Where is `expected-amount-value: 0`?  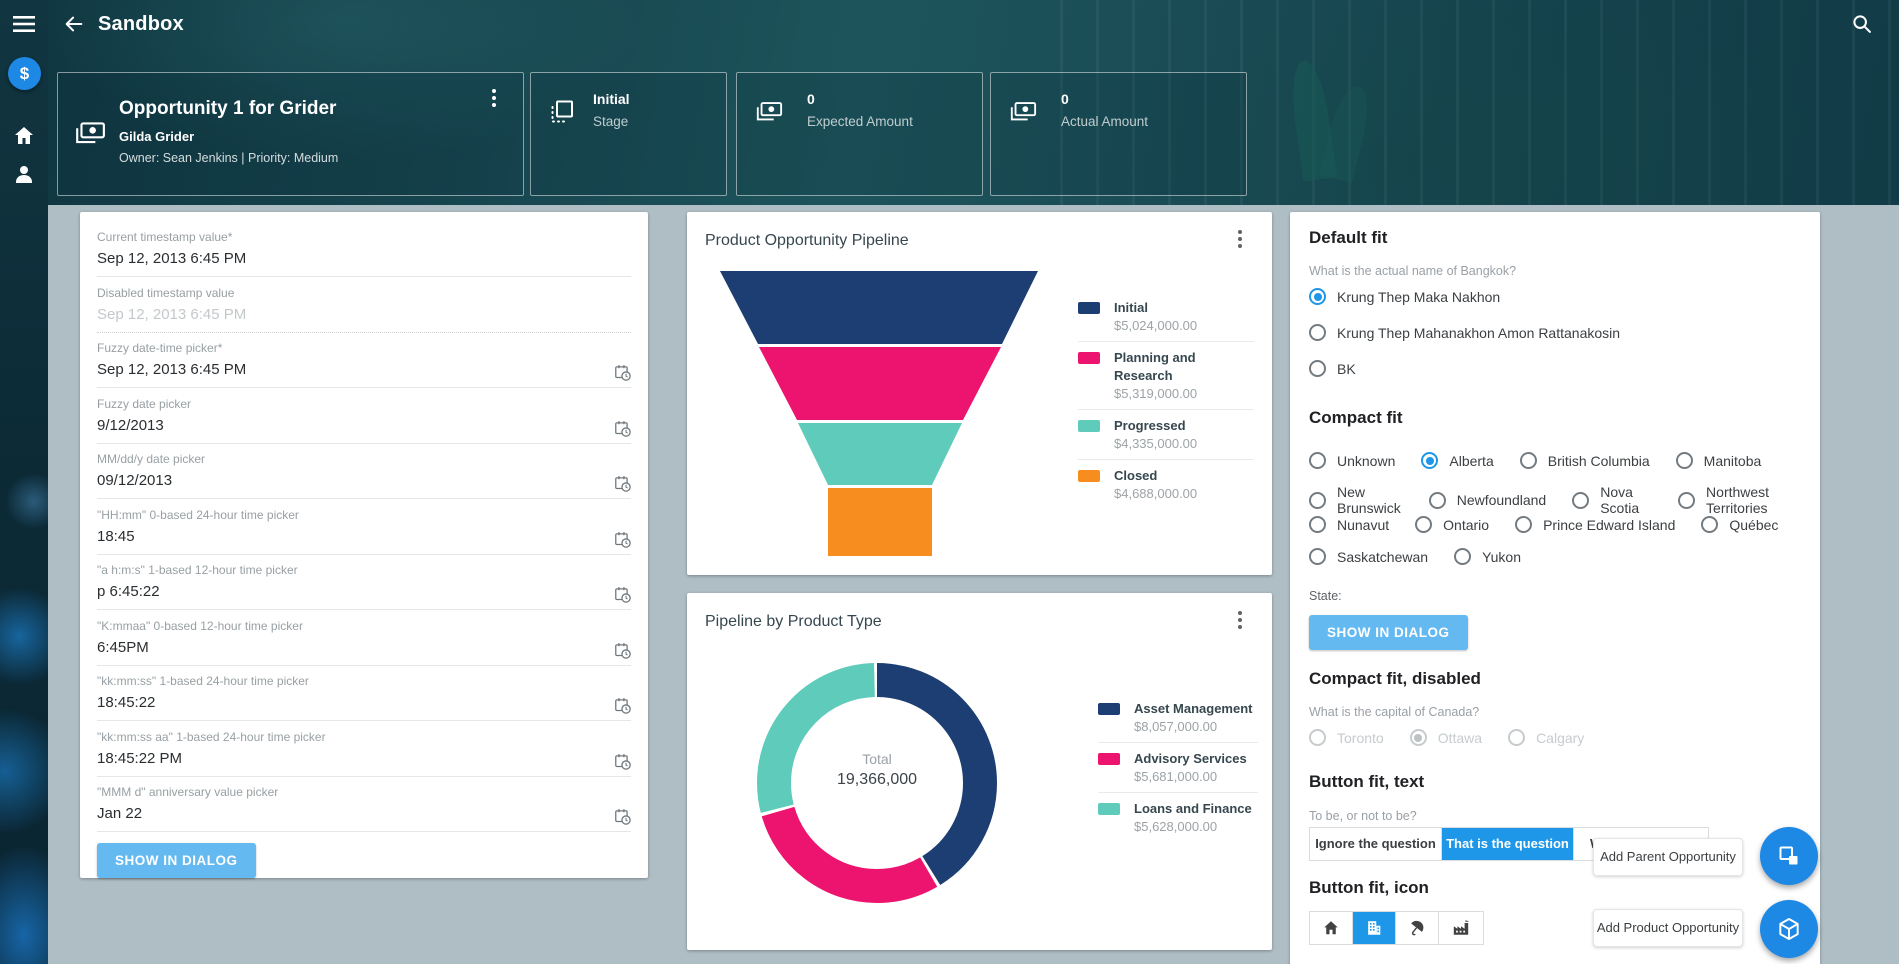
expected-amount-value: 0 is located at coordinates (811, 99).